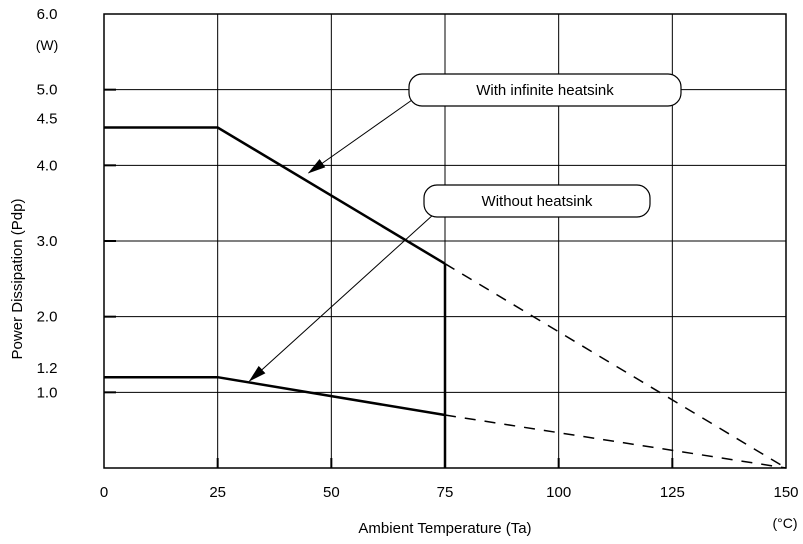  Describe the element at coordinates (785, 492) in the screenshot. I see `x-tick-label: 150` at that location.